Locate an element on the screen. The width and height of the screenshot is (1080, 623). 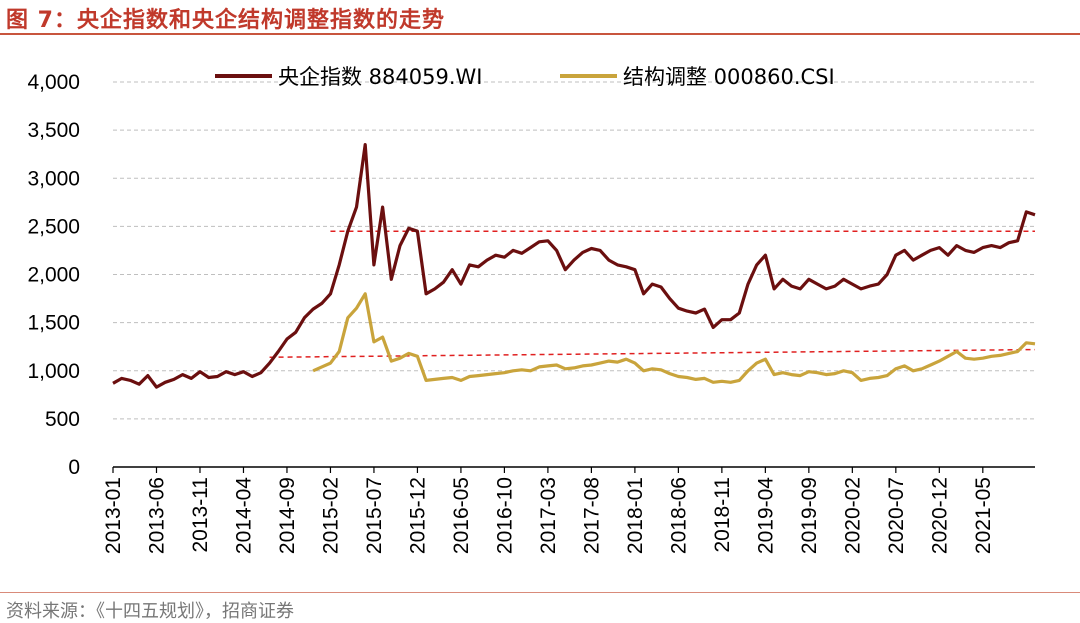
x-tick-label: 2019-09 is located at coordinates (809, 515).